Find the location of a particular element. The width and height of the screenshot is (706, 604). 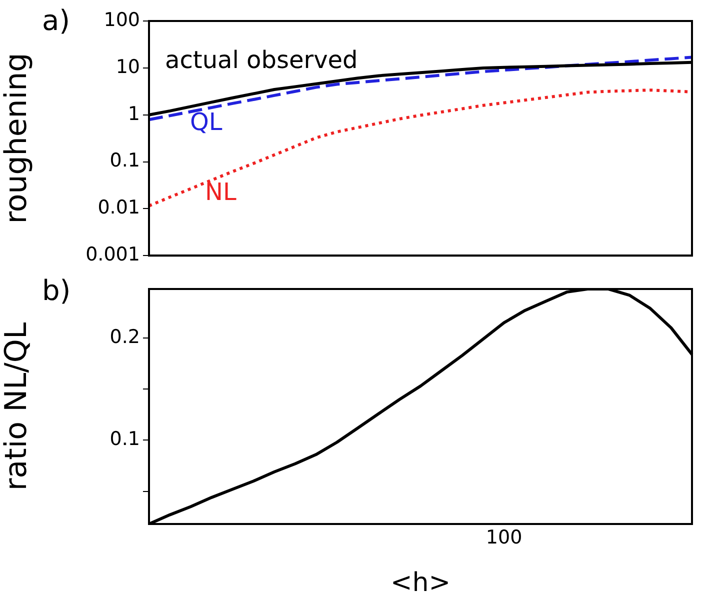

y-tick-label: 1 is located at coordinates (134, 113).